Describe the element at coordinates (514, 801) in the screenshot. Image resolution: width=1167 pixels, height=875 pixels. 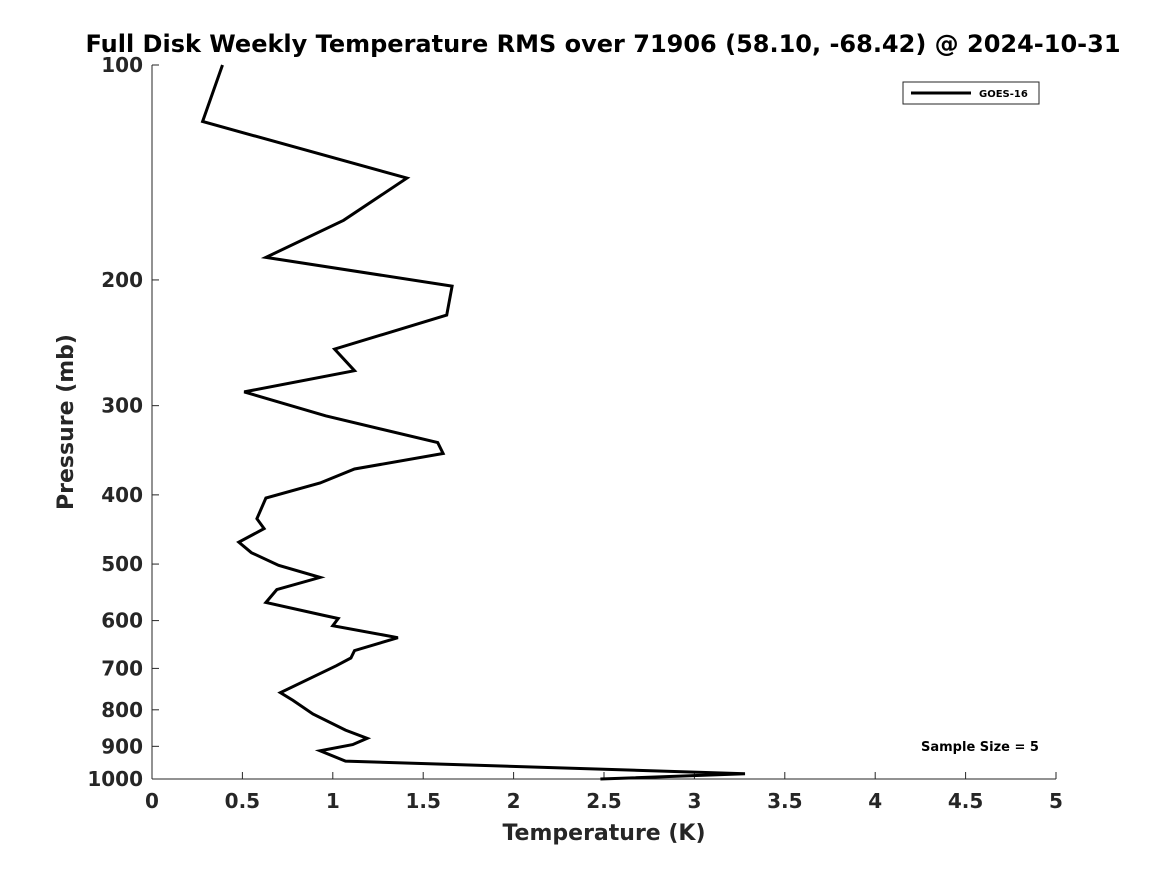
I see `x-tick-label: 2` at that location.